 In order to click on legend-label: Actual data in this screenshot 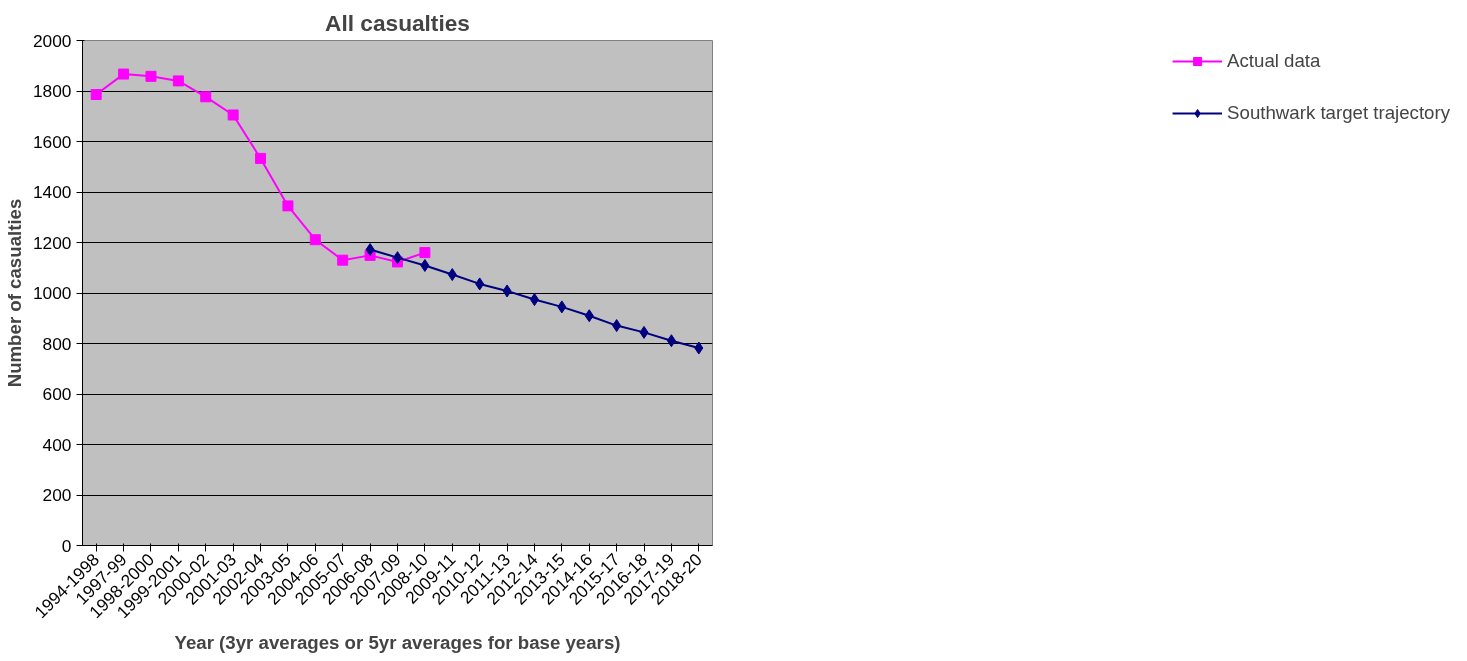, I will do `click(1274, 61)`.